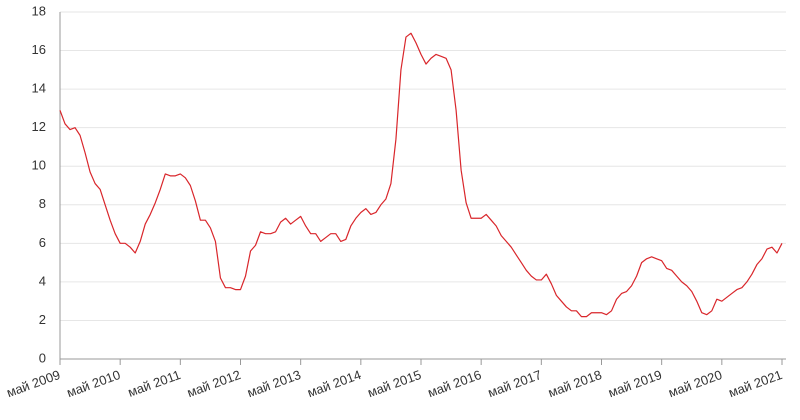  Describe the element at coordinates (42, 280) in the screenshot. I see `y-tick-label: 4` at that location.